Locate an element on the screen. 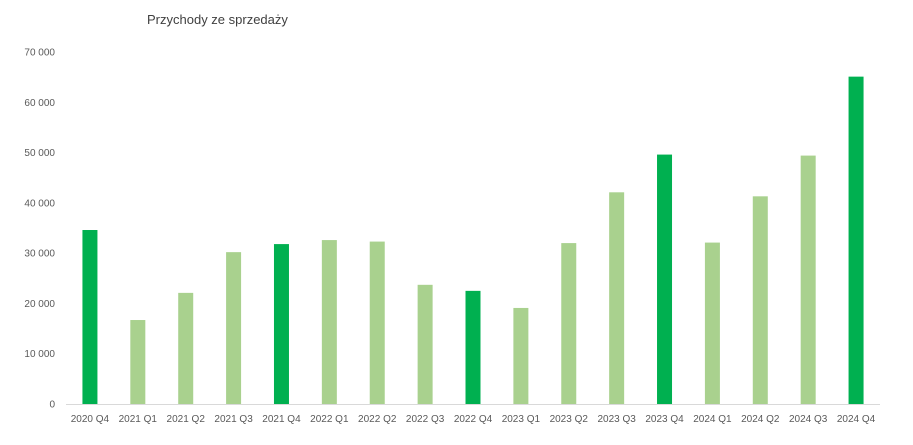 Image resolution: width=913 pixels, height=445 pixels. x-tick-label: 2021 Q1 is located at coordinates (138, 419).